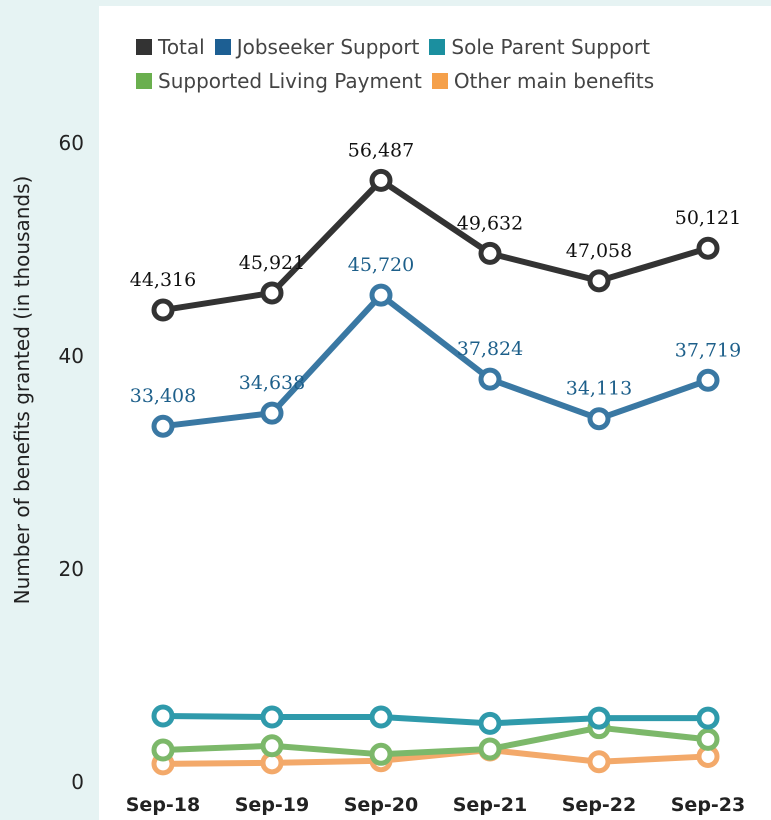 The width and height of the screenshot is (771, 820). Describe the element at coordinates (279, 81) in the screenshot. I see `legend-item-supported-living-payment: Supported Living Payment` at that location.